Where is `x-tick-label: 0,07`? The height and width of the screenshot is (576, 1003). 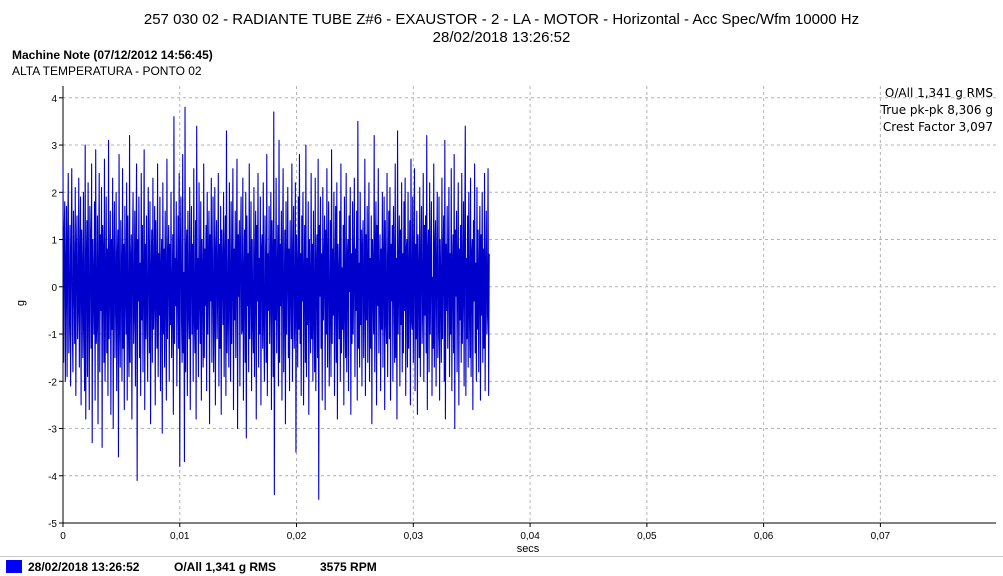
x-tick-label: 0,07 is located at coordinates (881, 536).